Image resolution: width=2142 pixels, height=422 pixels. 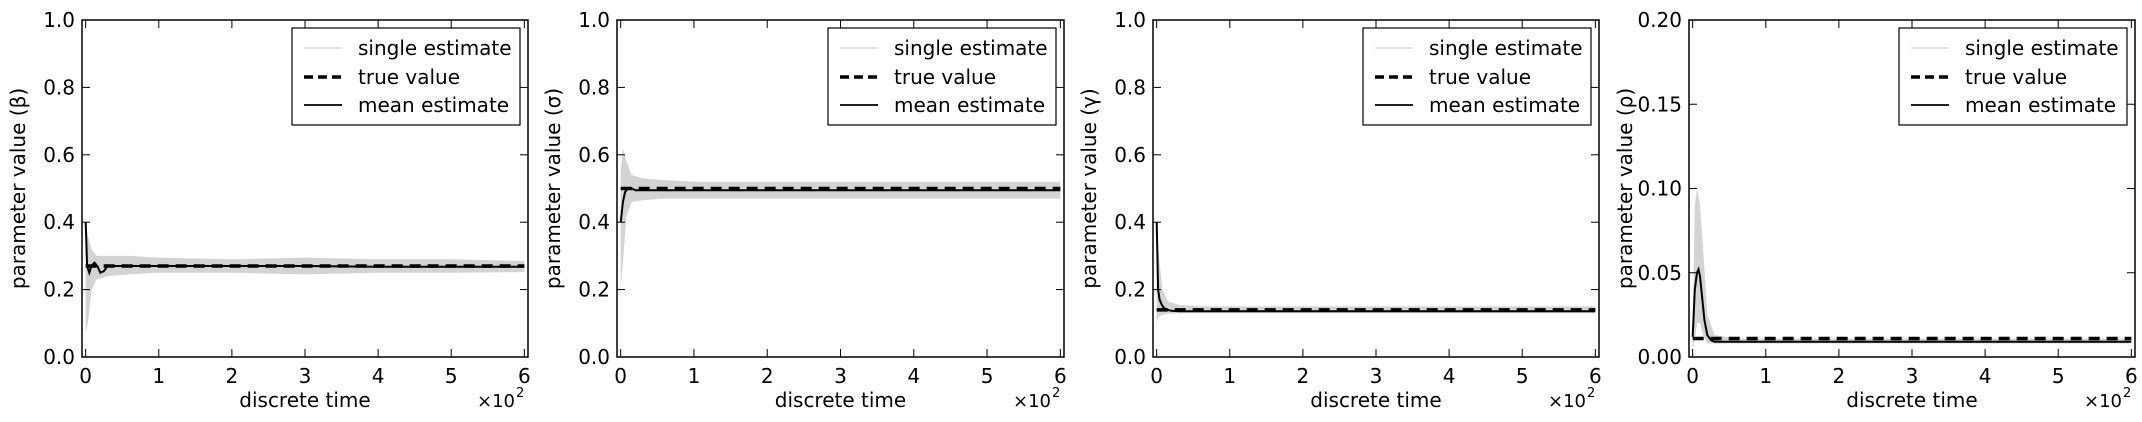 What do you see at coordinates (1659, 357) in the screenshot?
I see `y-tick-label: 0.00` at bounding box center [1659, 357].